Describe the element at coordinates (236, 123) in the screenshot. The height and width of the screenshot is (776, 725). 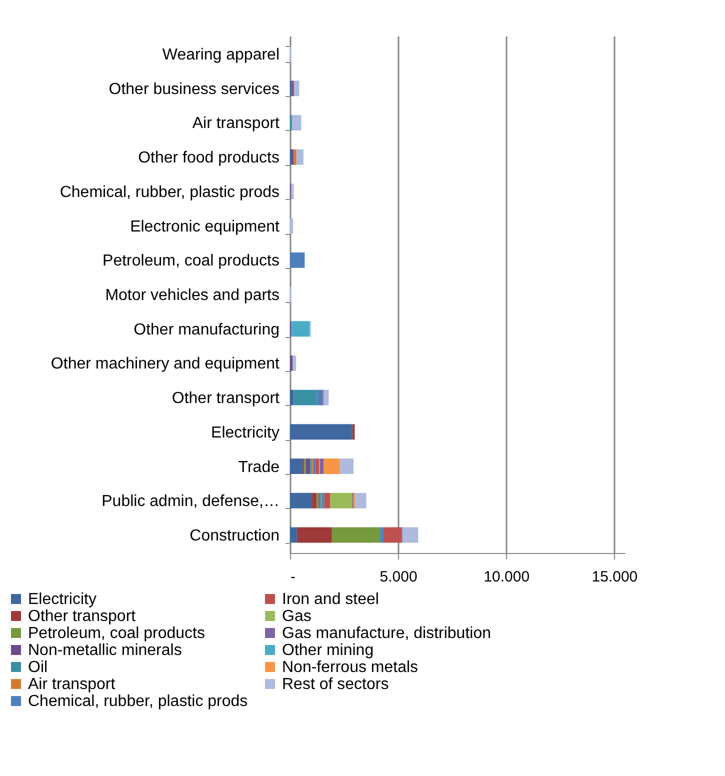
I see `y-tick-label: Air transport` at that location.